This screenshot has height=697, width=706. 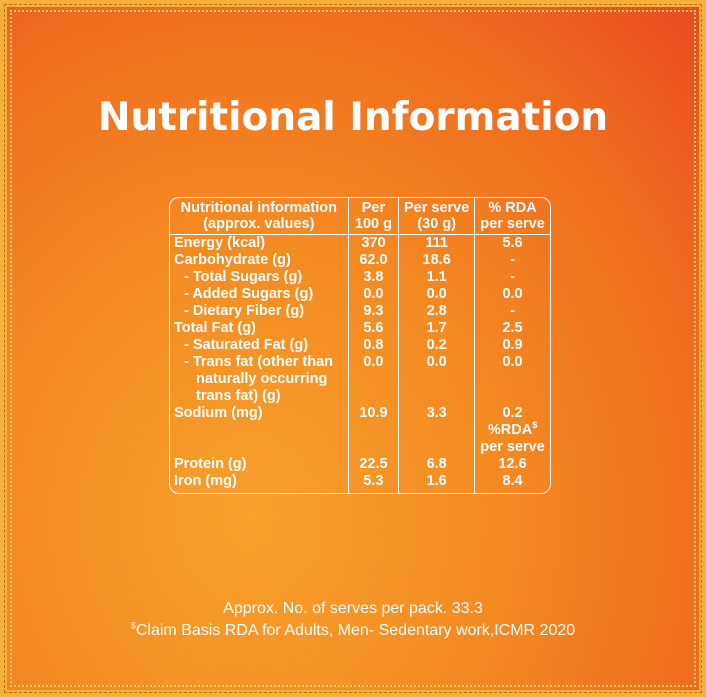 I want to click on value-per-serve: 1.6, so click(x=436, y=483).